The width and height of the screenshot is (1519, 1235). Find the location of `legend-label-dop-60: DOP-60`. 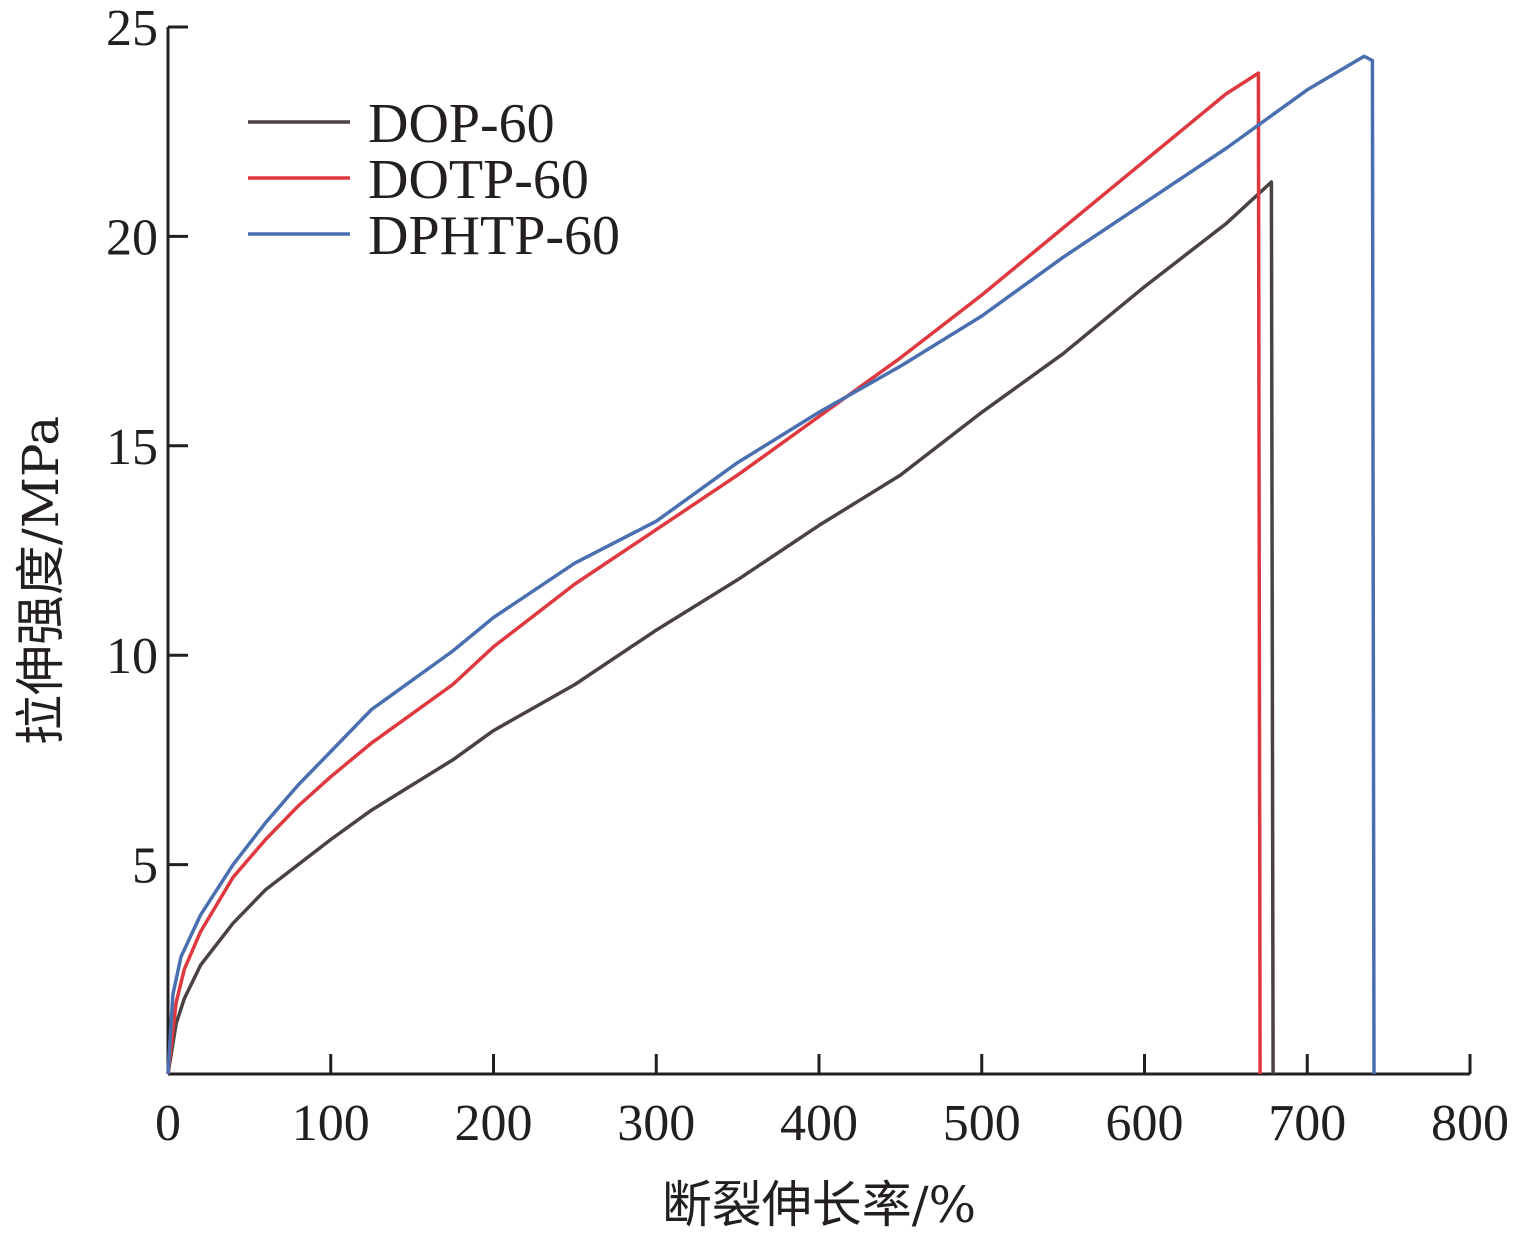

legend-label-dop-60: DOP-60 is located at coordinates (461, 124).